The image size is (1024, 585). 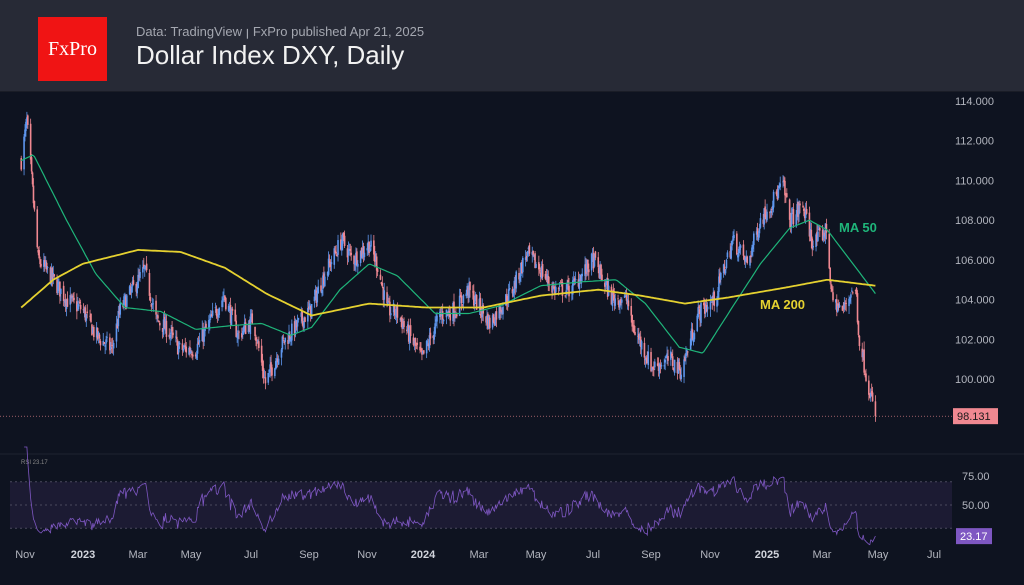 What do you see at coordinates (976, 506) in the screenshot?
I see `rsi-tick-label: 50.00` at bounding box center [976, 506].